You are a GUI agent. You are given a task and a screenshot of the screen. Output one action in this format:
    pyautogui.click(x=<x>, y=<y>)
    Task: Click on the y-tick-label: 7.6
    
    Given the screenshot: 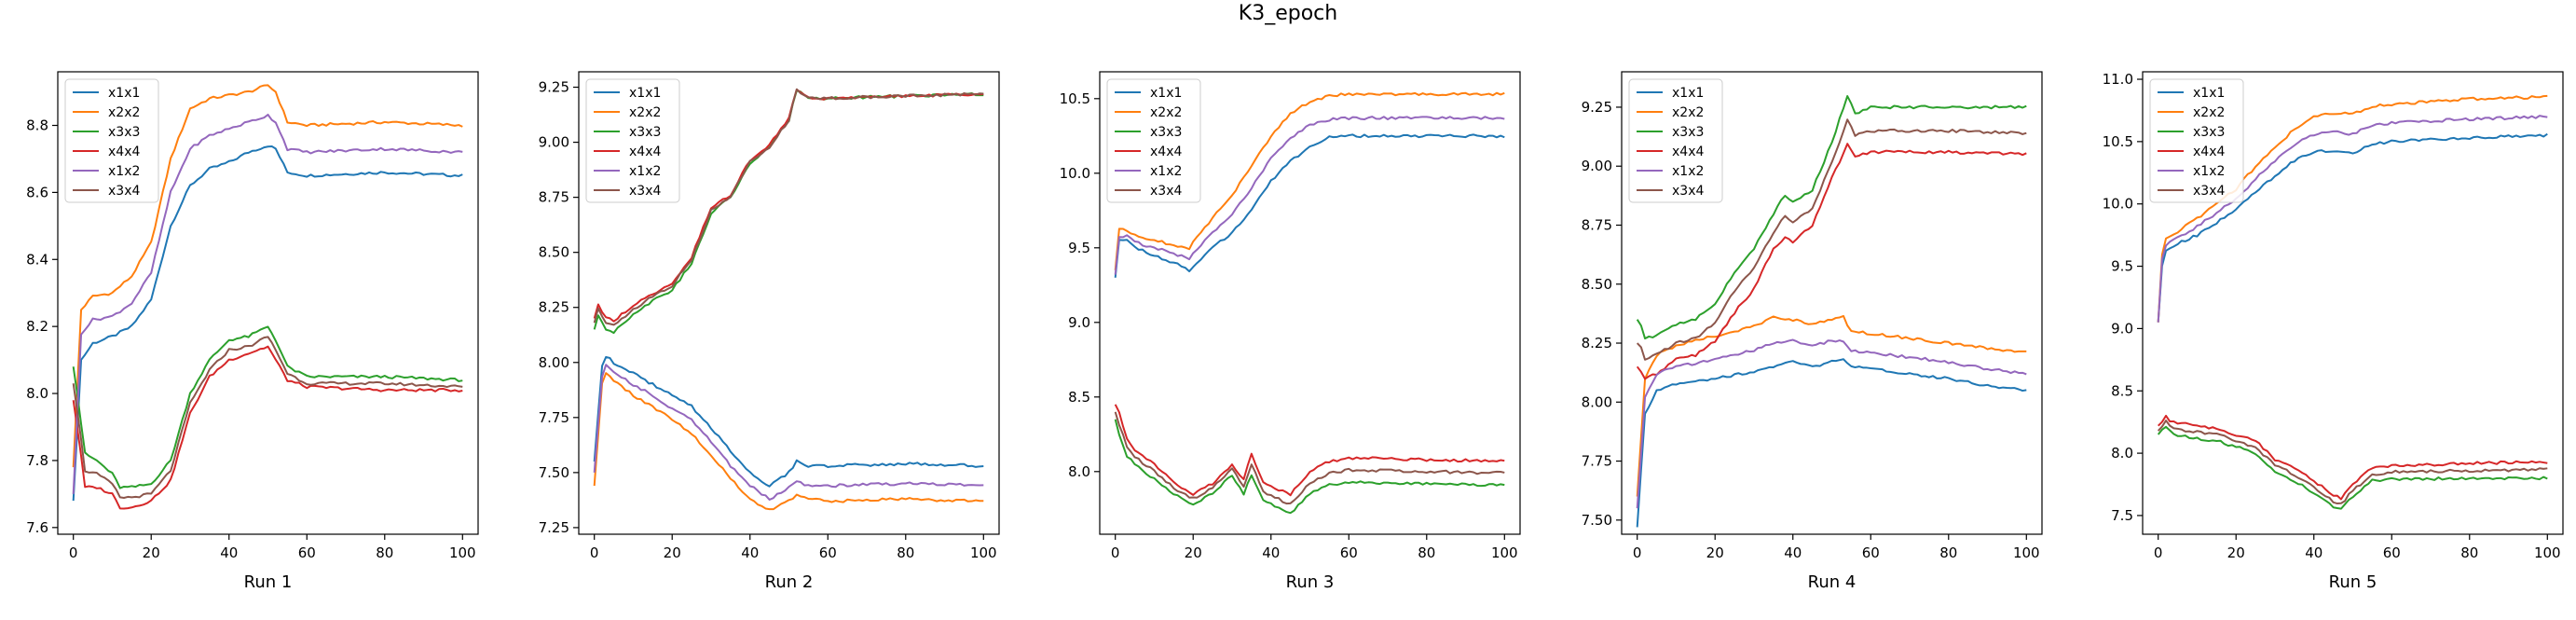 What is the action you would take?
    pyautogui.click(x=37, y=527)
    